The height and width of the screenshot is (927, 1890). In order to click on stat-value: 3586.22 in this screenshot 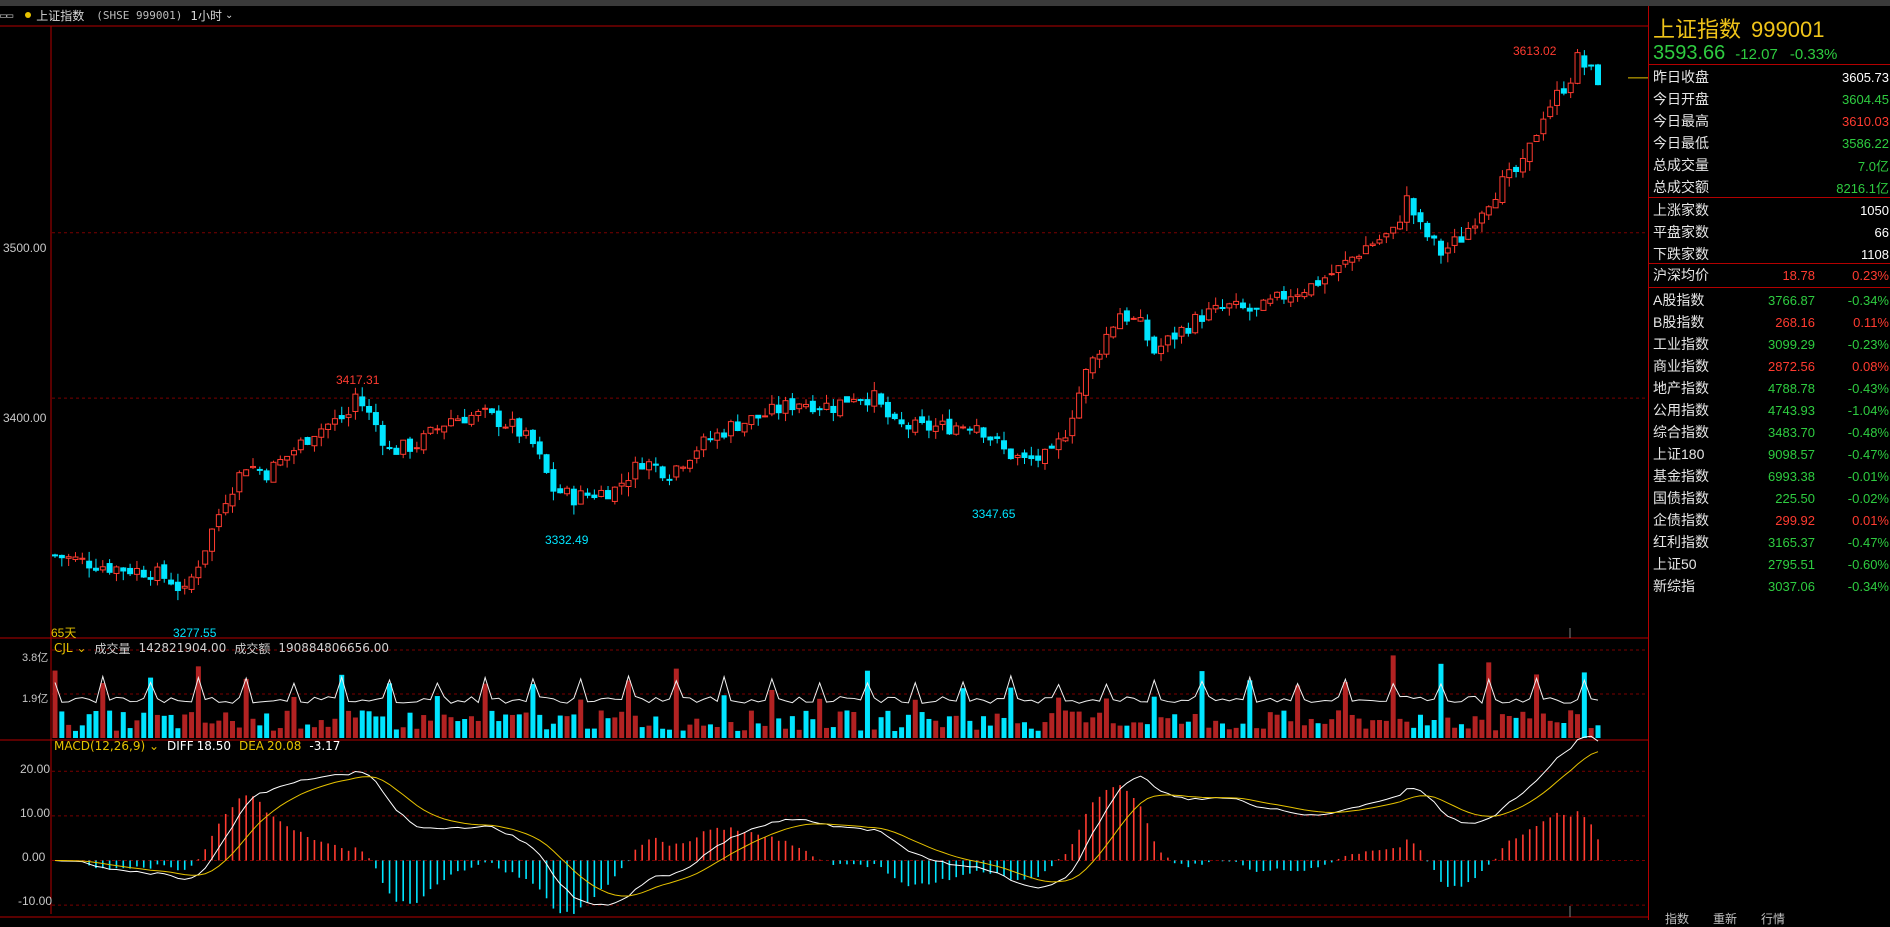, I will do `click(1865, 143)`.